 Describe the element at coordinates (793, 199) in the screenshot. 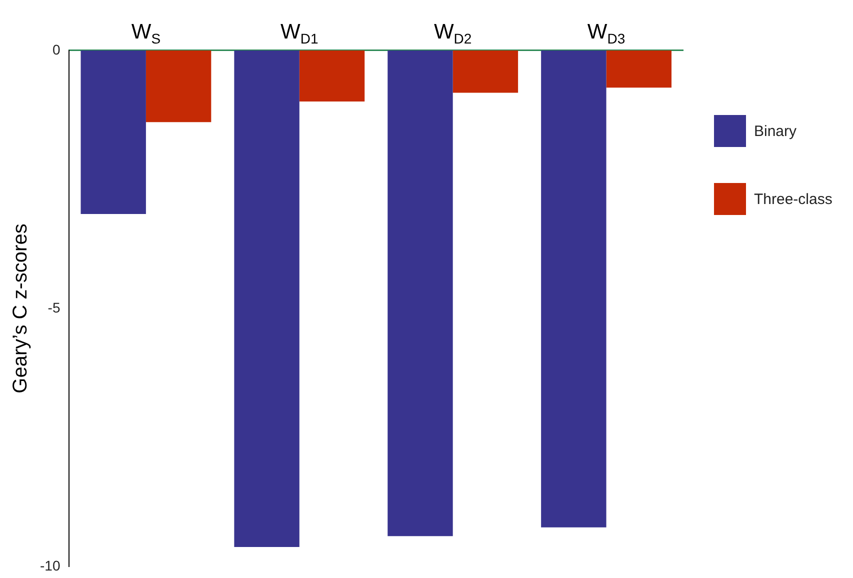

I see `legend-label: Three-class` at that location.